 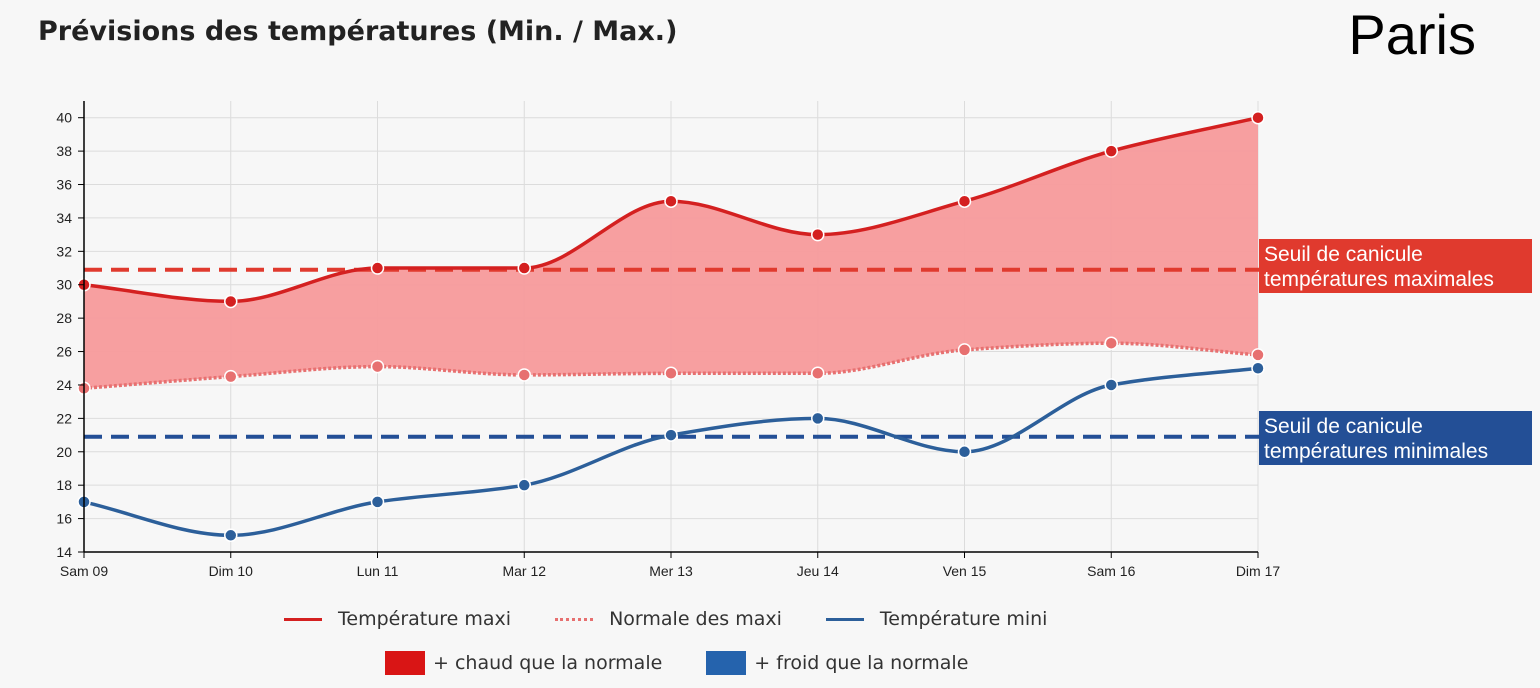 I want to click on threshold-min-label-line1: Seuil de canicule, so click(x=1343, y=426).